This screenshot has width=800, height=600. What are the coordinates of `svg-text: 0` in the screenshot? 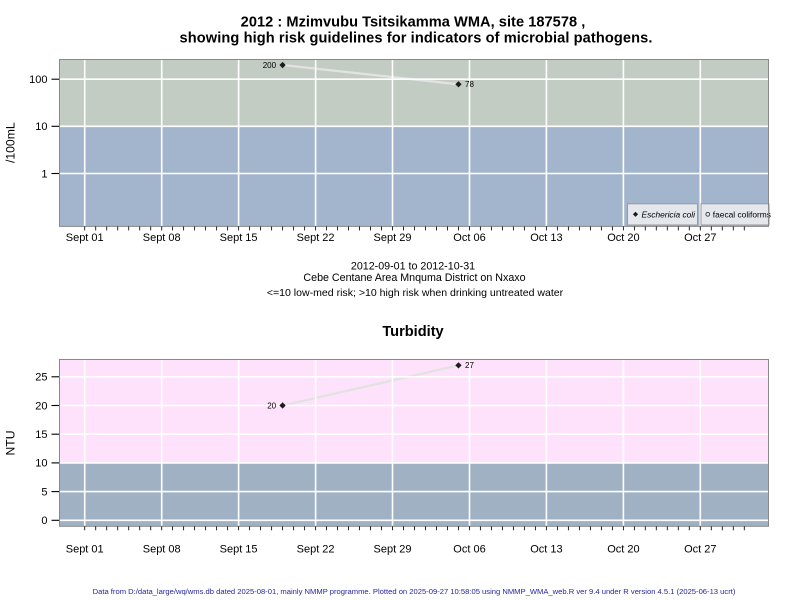 It's located at (44, 521).